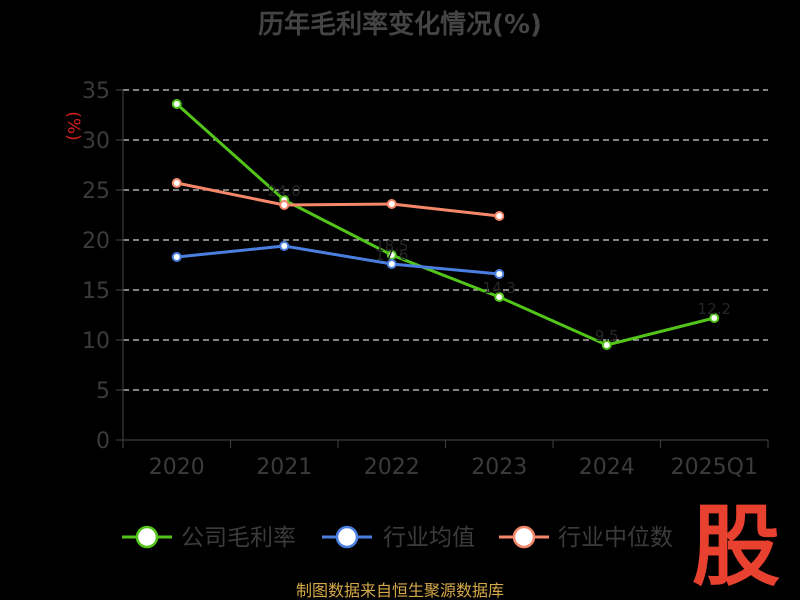  Describe the element at coordinates (96, 91) in the screenshot. I see `y-tick-label: 35` at that location.